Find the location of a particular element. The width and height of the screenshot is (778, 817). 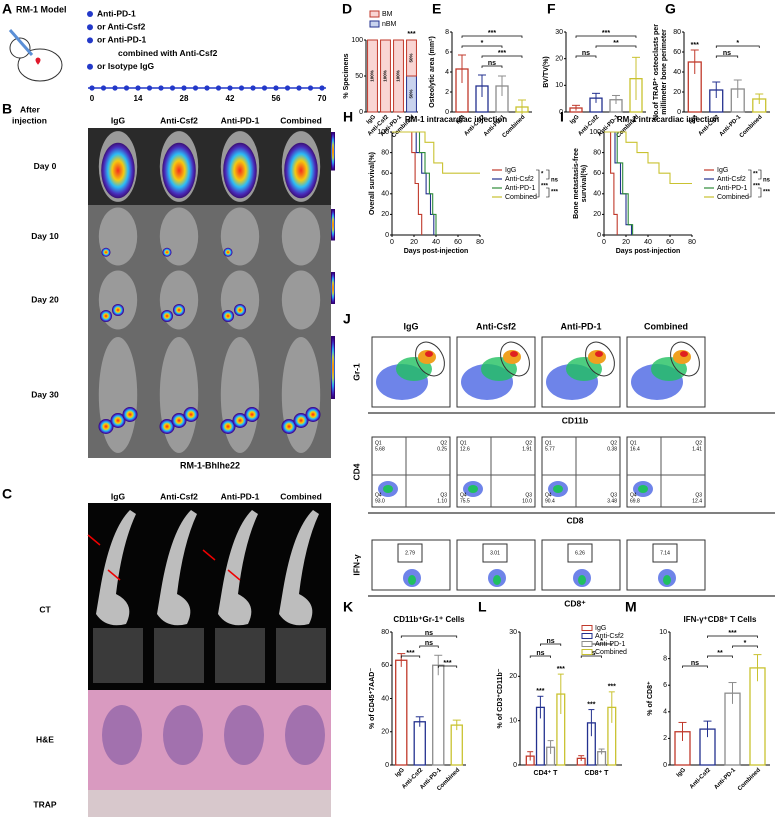

y-tick-label: 6 is located at coordinates (665, 685).